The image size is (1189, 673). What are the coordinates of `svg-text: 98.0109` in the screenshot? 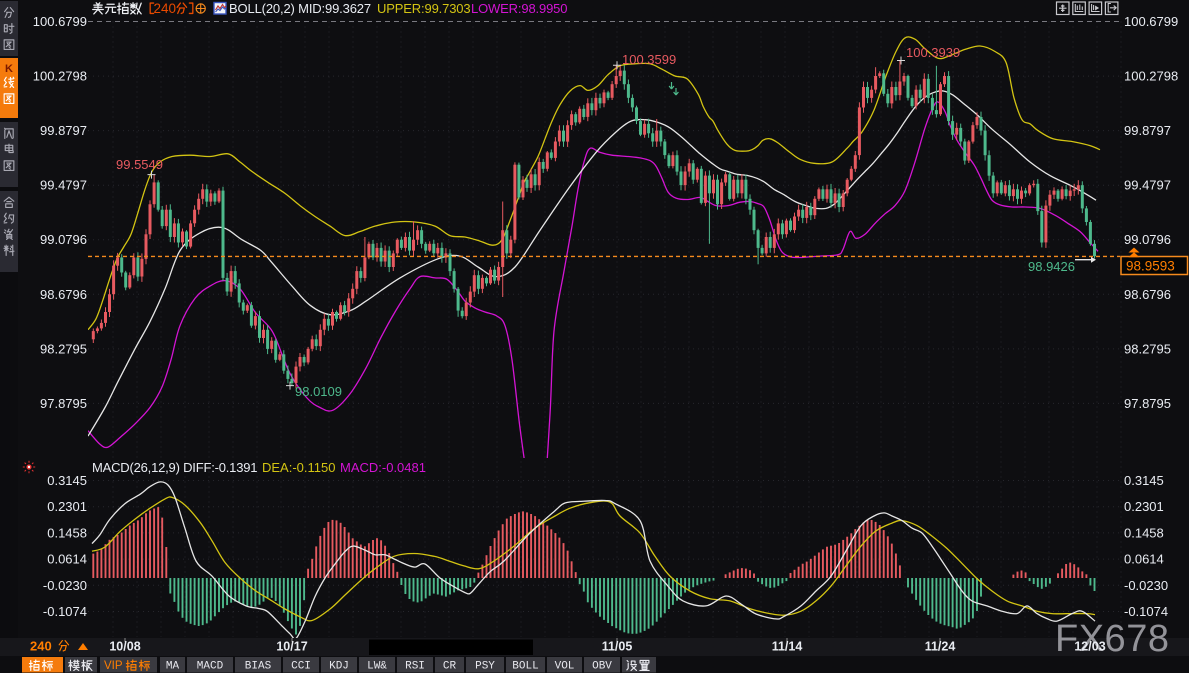 It's located at (318, 391).